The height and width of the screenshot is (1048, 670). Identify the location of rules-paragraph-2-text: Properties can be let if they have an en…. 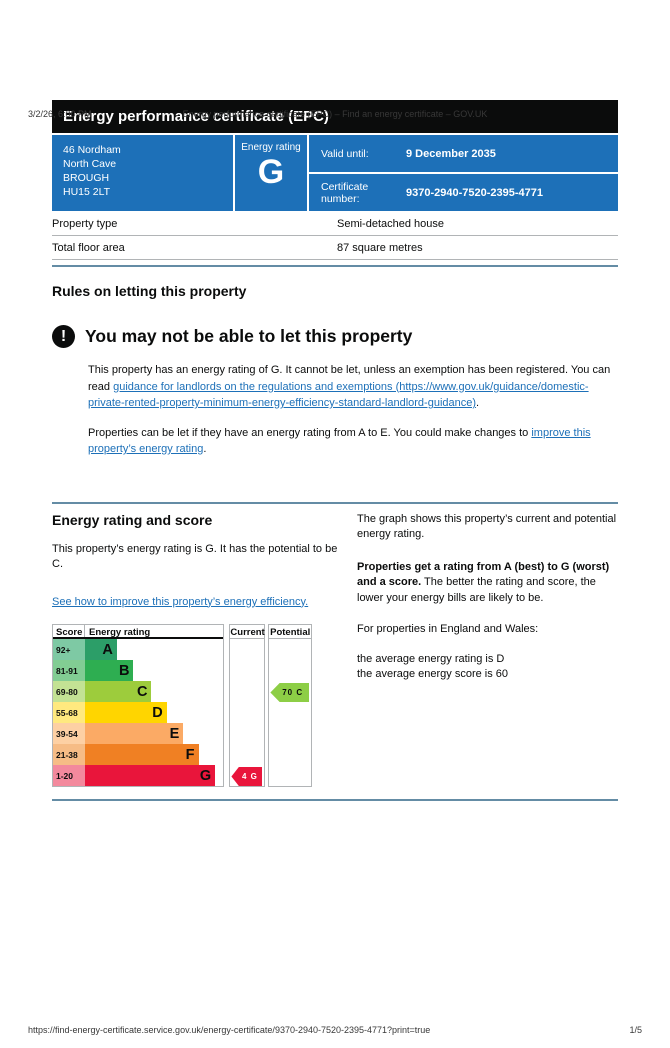
(310, 432).